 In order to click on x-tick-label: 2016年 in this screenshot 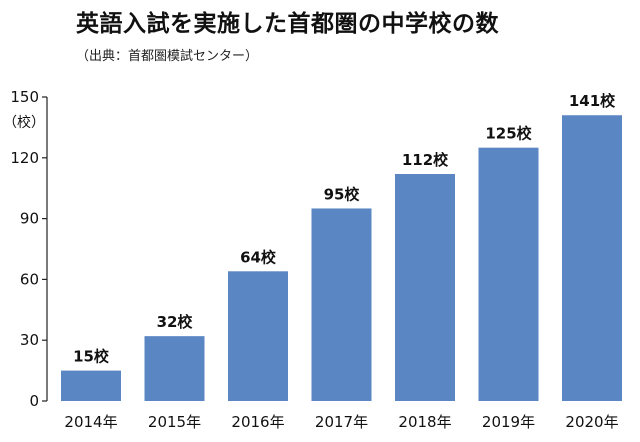, I will do `click(257, 422)`.